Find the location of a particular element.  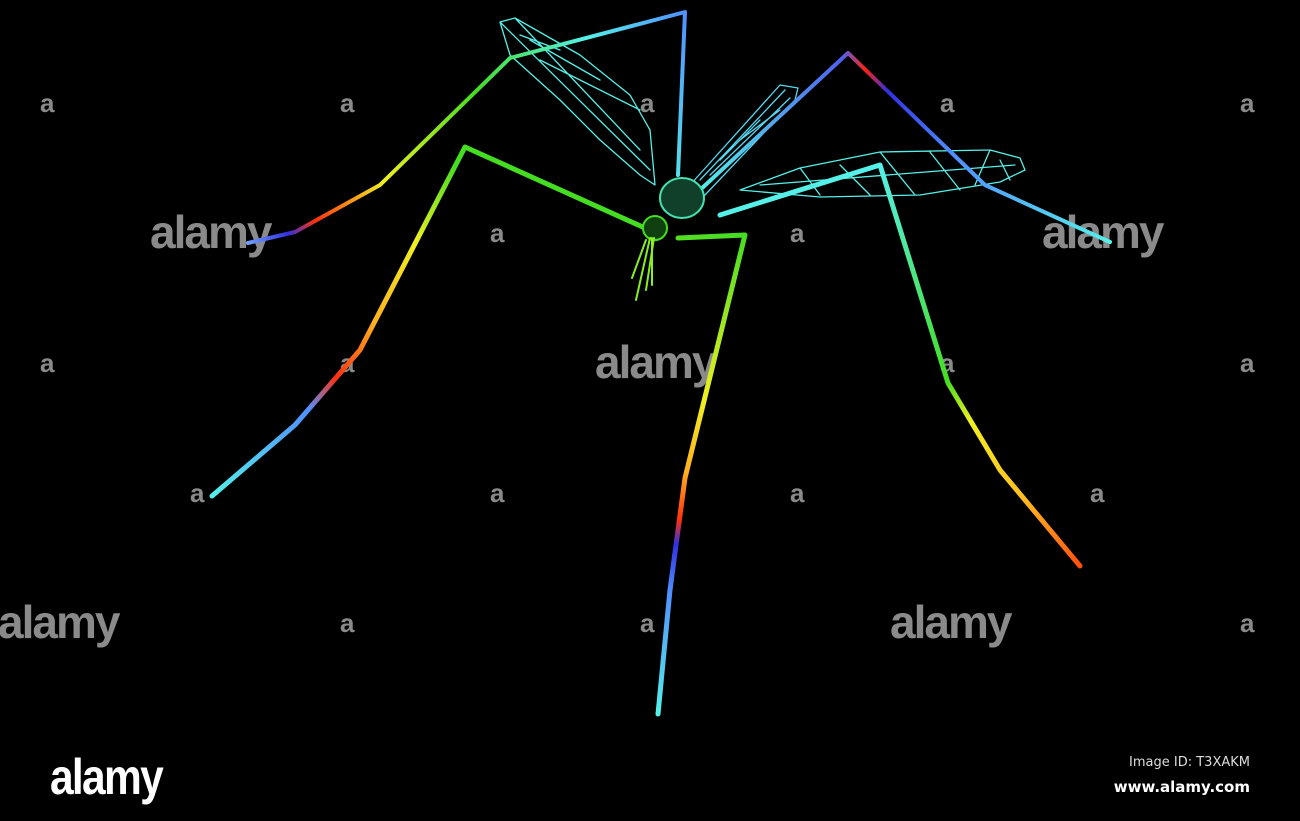

alamy-logo: alamy is located at coordinates (107, 777).